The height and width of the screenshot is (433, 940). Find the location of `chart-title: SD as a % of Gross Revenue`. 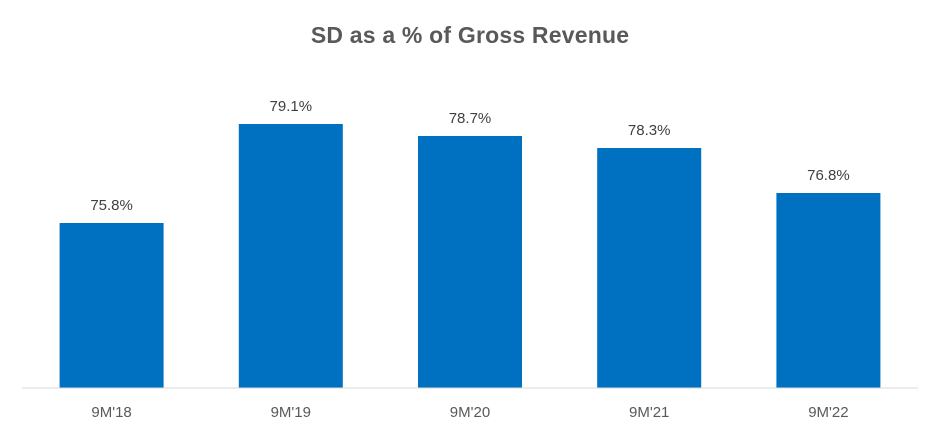

chart-title: SD as a % of Gross Revenue is located at coordinates (470, 35).